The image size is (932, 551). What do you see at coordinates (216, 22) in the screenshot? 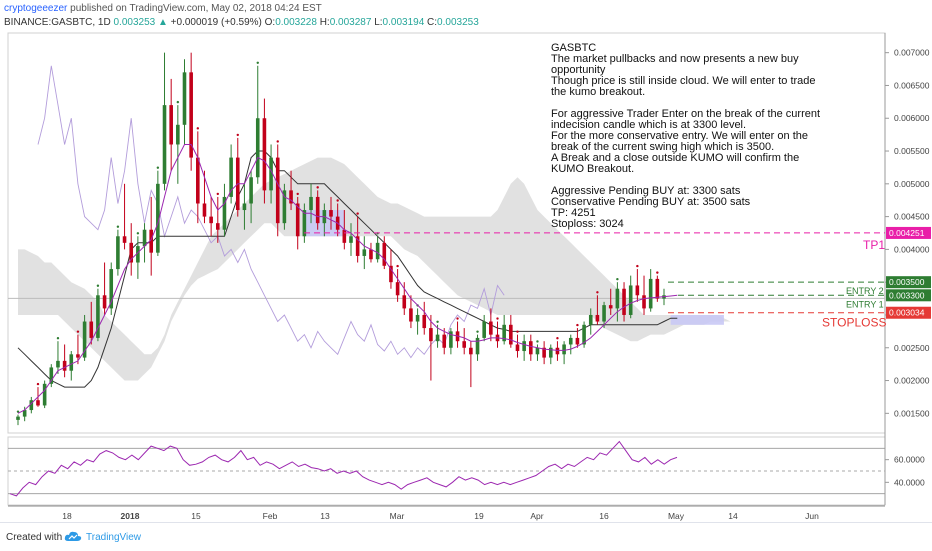
I see `price-change: +0.000019 (+0.59%)` at bounding box center [216, 22].